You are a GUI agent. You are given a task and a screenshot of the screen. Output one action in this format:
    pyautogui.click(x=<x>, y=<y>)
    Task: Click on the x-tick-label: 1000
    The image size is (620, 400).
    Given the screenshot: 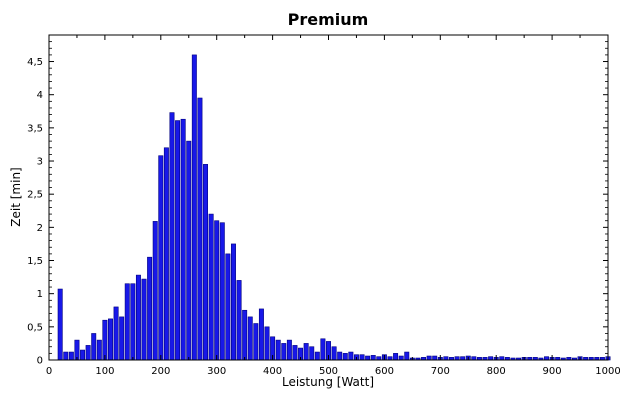 What is the action you would take?
    pyautogui.click(x=607, y=371)
    